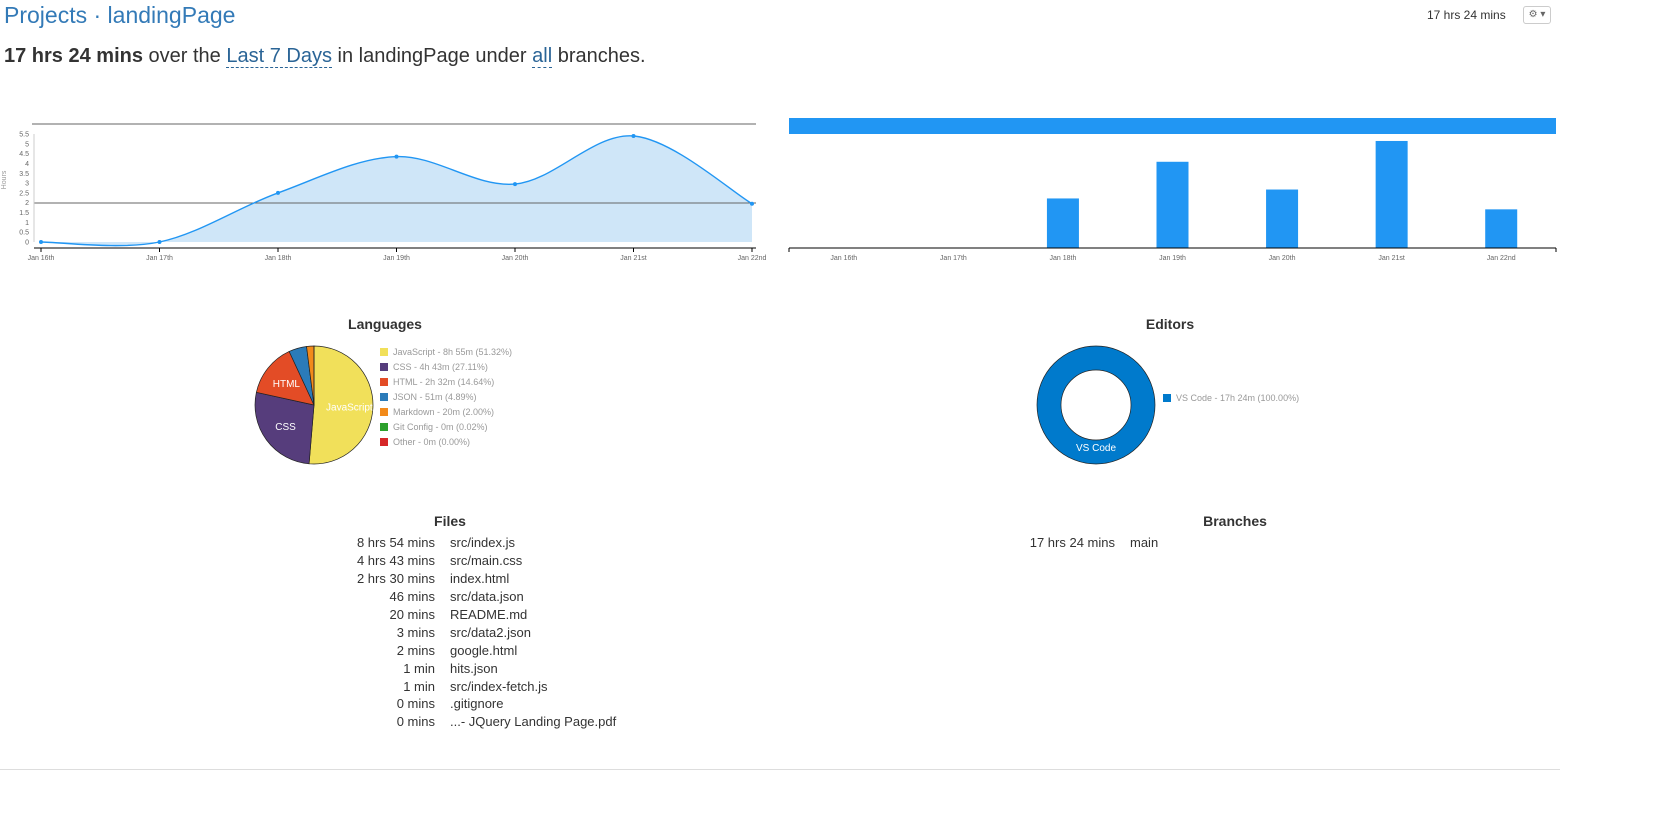 This screenshot has height=827, width=1664. I want to click on editors-legend: VS Code - 17h 24m (100.00%), so click(1231, 397).